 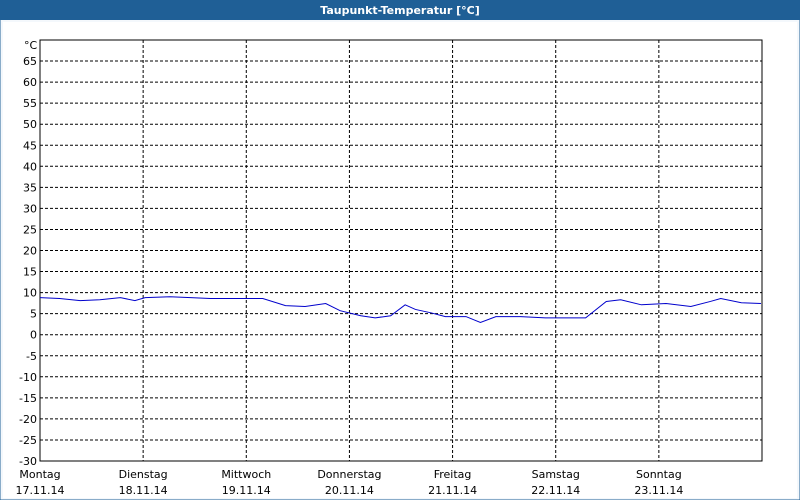 I want to click on y-tick-label: -5, so click(x=31, y=356).